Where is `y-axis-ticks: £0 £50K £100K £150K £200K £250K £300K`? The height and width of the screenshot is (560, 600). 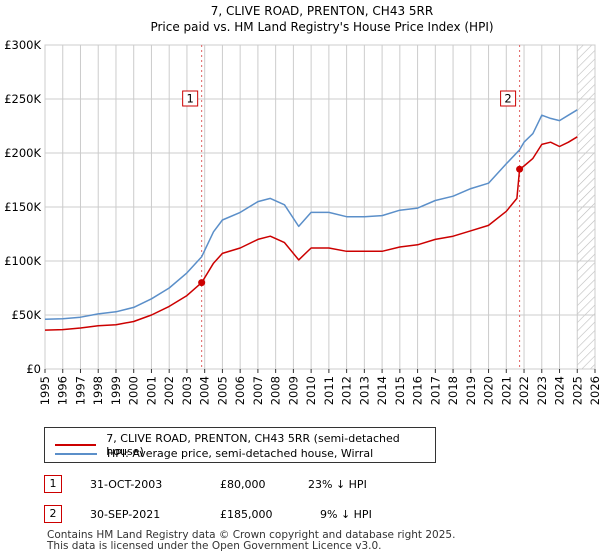
y-axis-ticks: £0 £50K £100K £150K £200K £250K £300K is located at coordinates (22, 207).